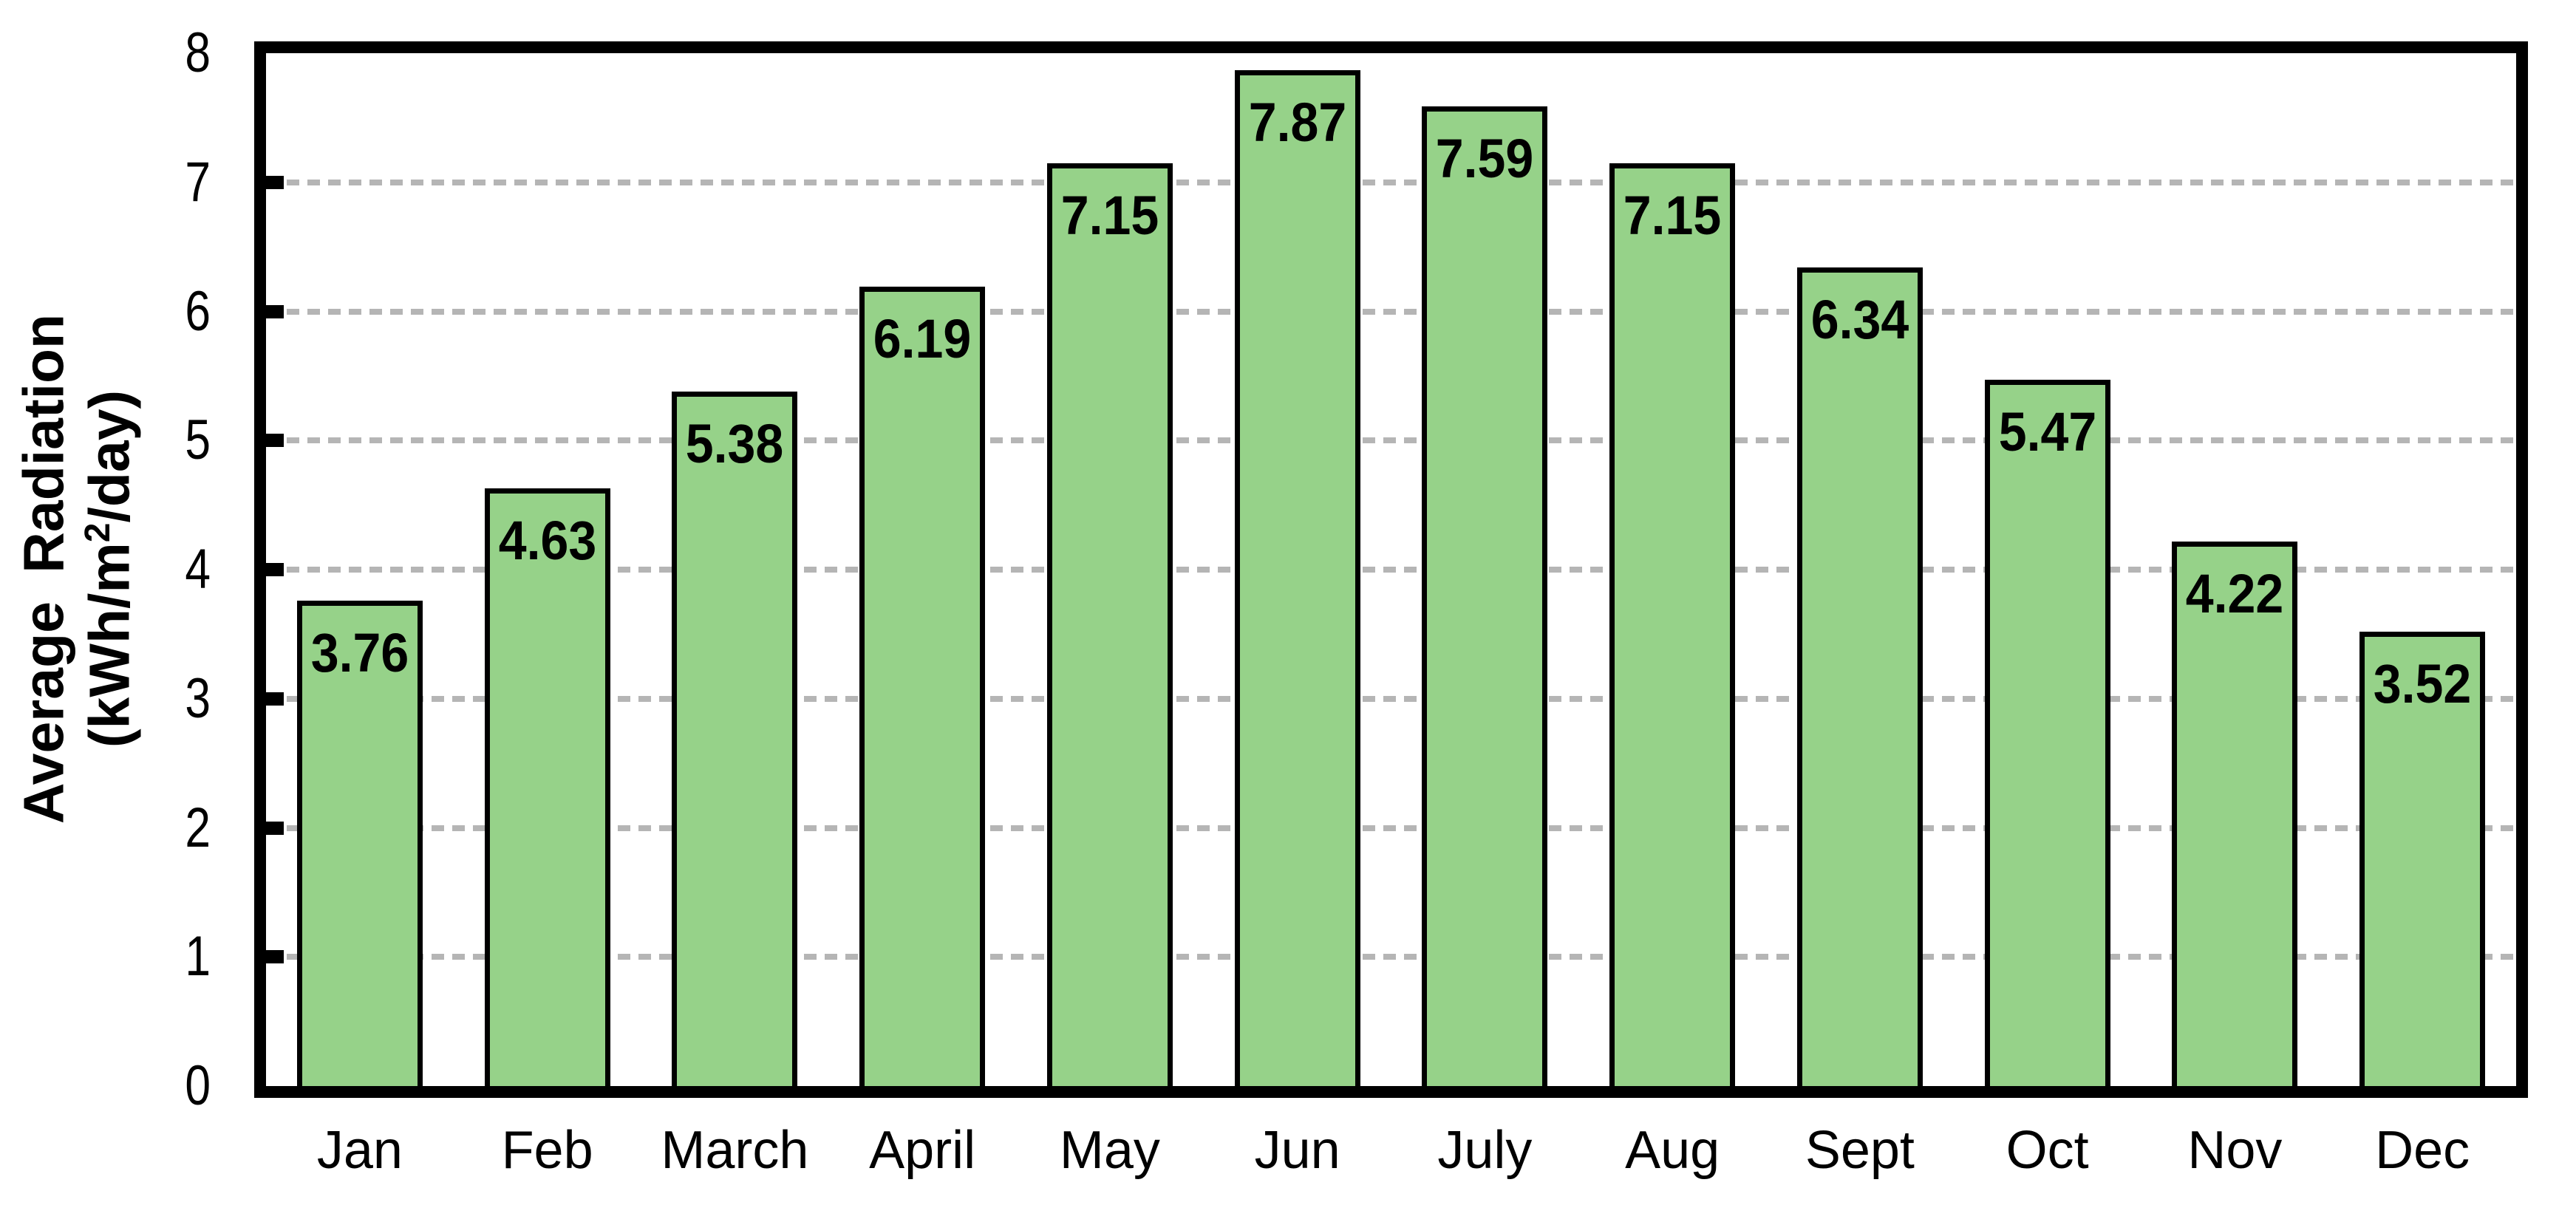  I want to click on bar-march: 5.38, so click(735, 738).